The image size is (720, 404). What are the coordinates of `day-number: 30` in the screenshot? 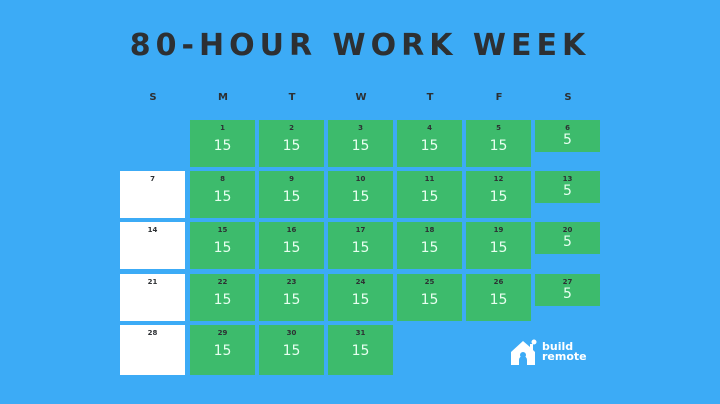 It's located at (291, 333).